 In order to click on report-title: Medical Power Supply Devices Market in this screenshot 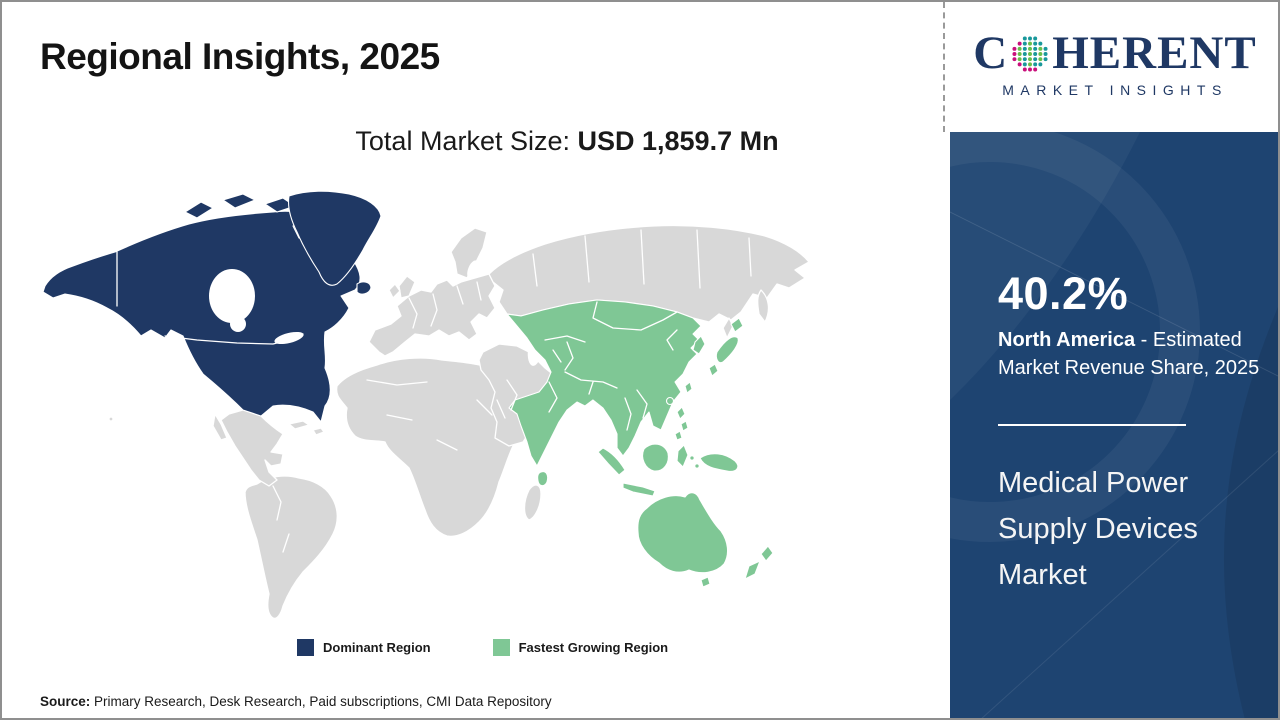, I will do `click(1098, 529)`.